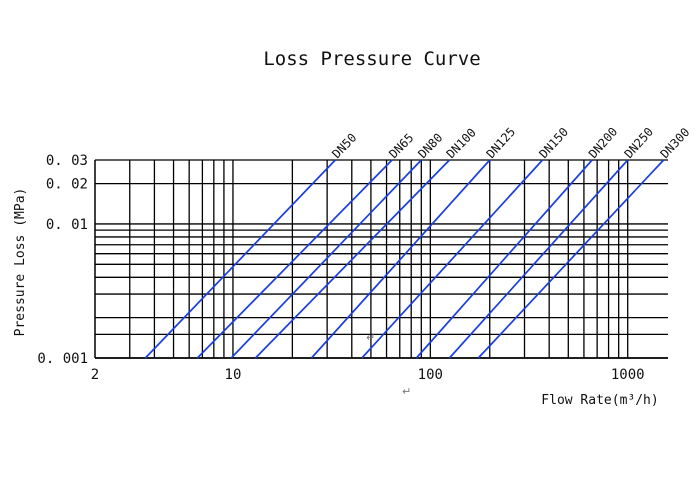 Image resolution: width=700 pixels, height=500 pixels. I want to click on series-line-dn150, so click(452, 259).